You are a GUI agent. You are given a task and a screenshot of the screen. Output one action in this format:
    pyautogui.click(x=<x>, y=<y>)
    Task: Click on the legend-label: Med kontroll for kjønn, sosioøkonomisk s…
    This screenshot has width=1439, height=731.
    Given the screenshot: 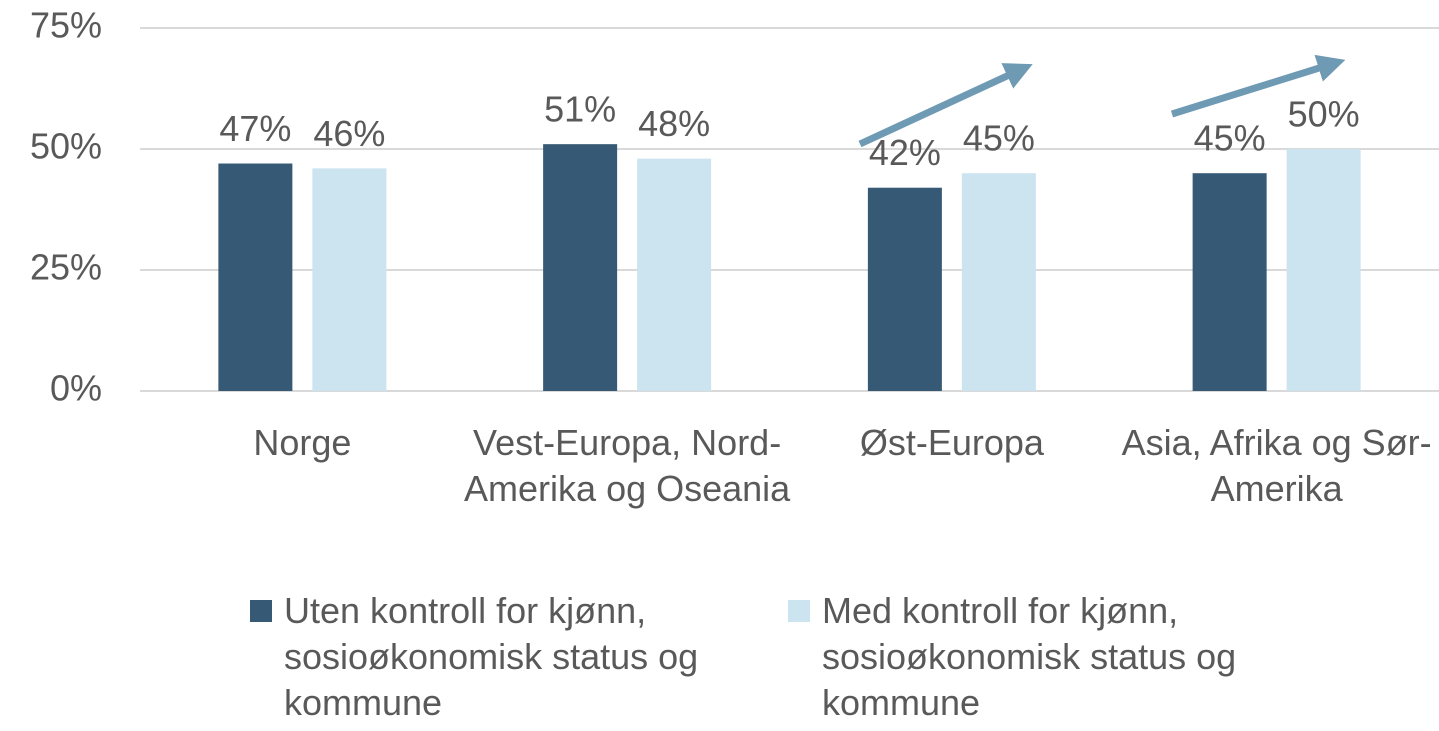 What is the action you would take?
    pyautogui.click(x=1029, y=656)
    